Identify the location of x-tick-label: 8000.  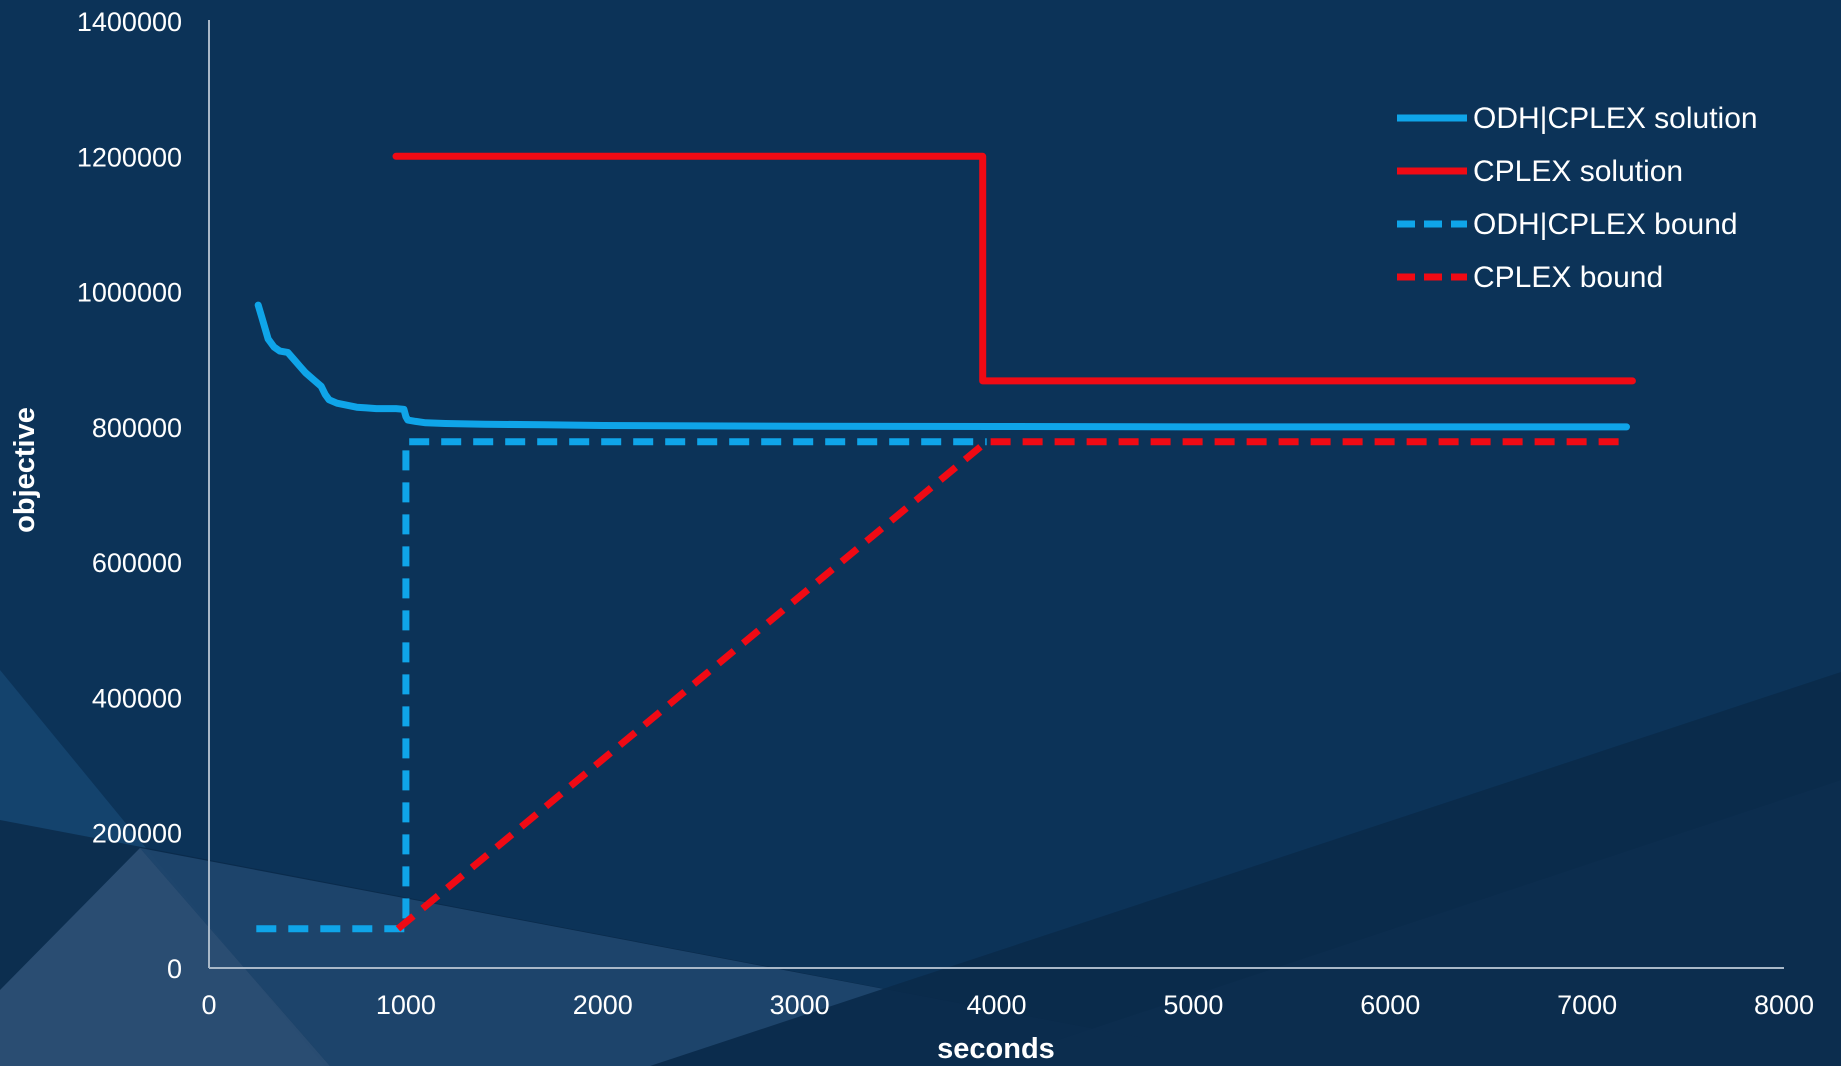
(1784, 1005).